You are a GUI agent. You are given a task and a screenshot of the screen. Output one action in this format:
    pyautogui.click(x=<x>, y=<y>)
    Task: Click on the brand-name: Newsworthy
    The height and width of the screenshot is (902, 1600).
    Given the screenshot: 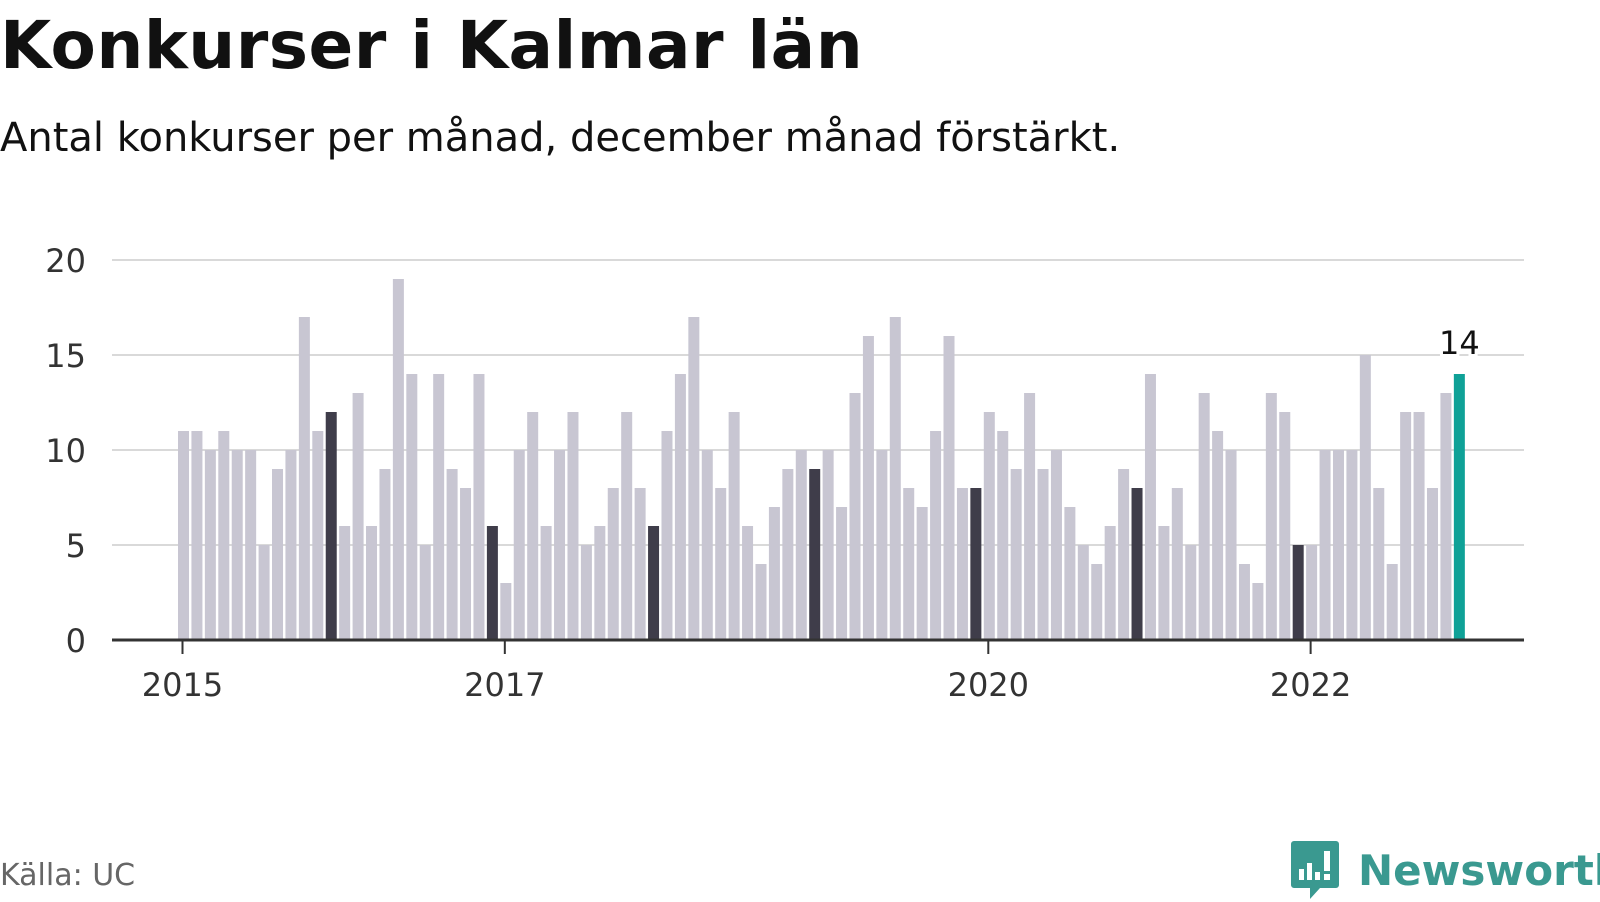 What is the action you would take?
    pyautogui.click(x=1479, y=870)
    